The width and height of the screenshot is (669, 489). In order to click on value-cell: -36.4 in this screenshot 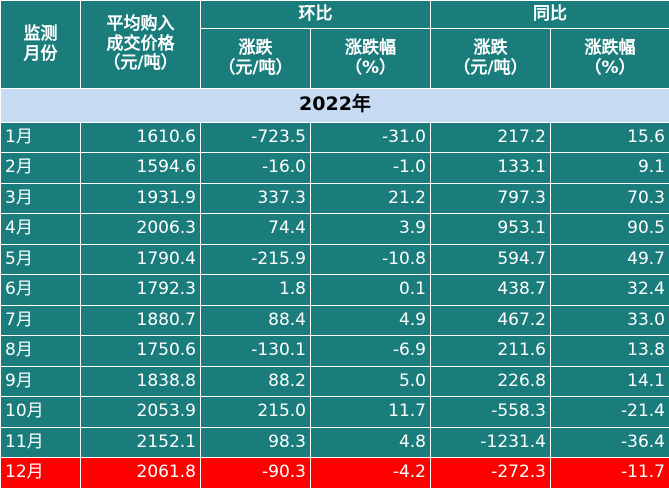, I will do `click(609, 442)`.